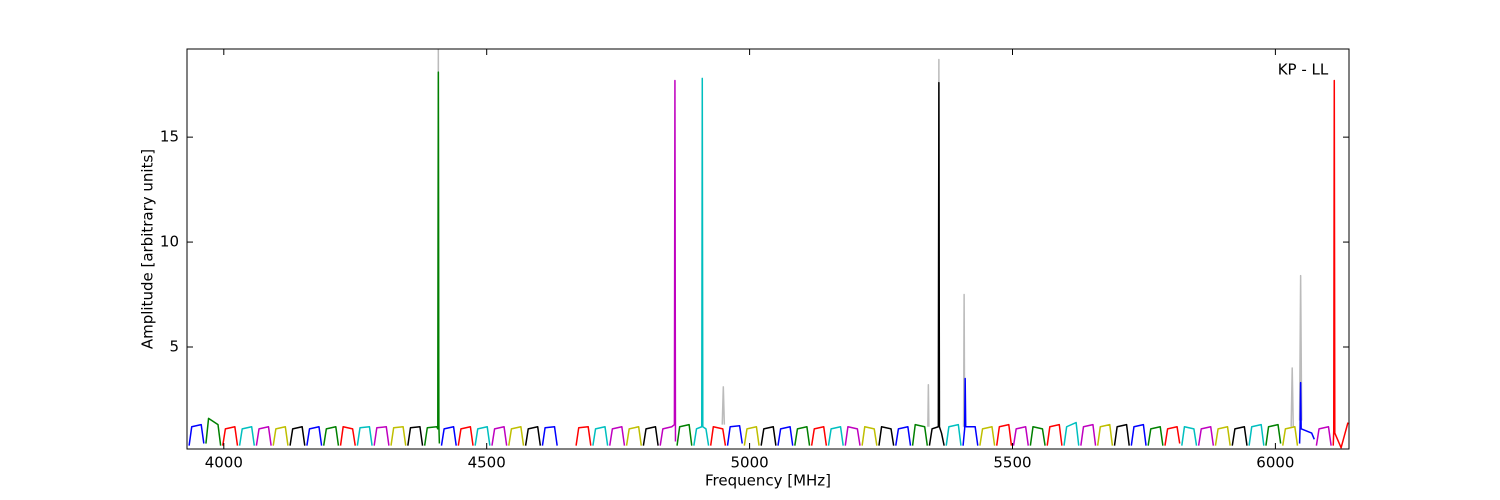  Describe the element at coordinates (487, 463) in the screenshot. I see `x-tick-label: 4500` at that location.